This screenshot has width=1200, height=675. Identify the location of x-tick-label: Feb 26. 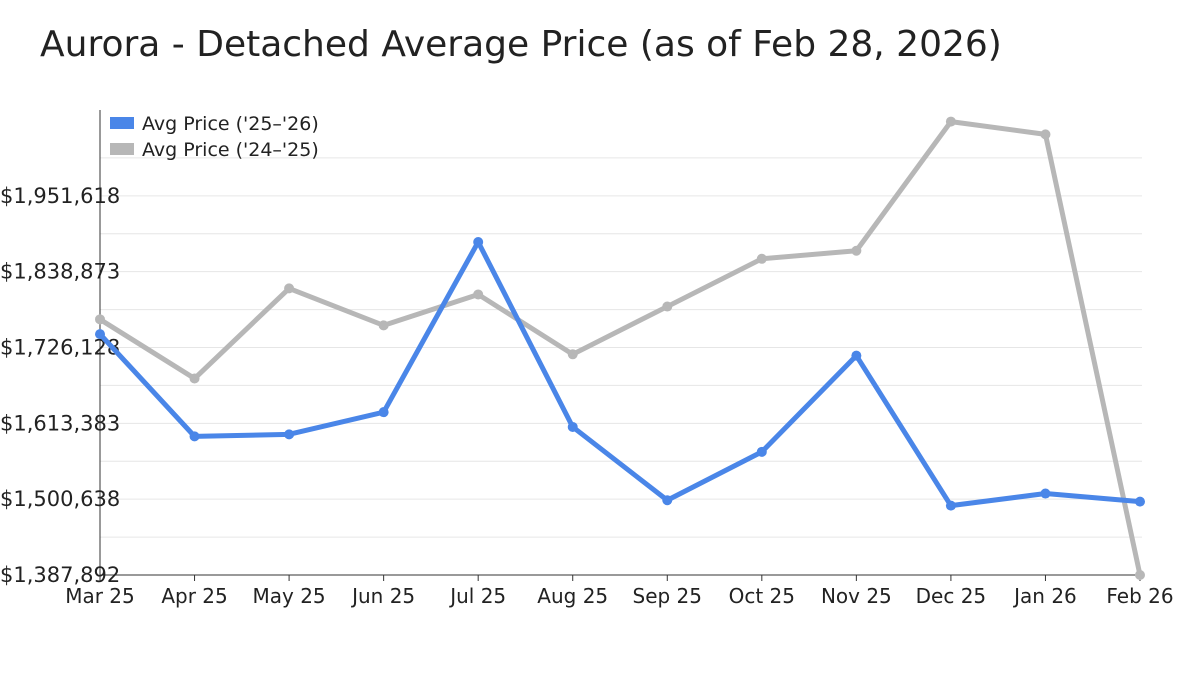
(1139, 596).